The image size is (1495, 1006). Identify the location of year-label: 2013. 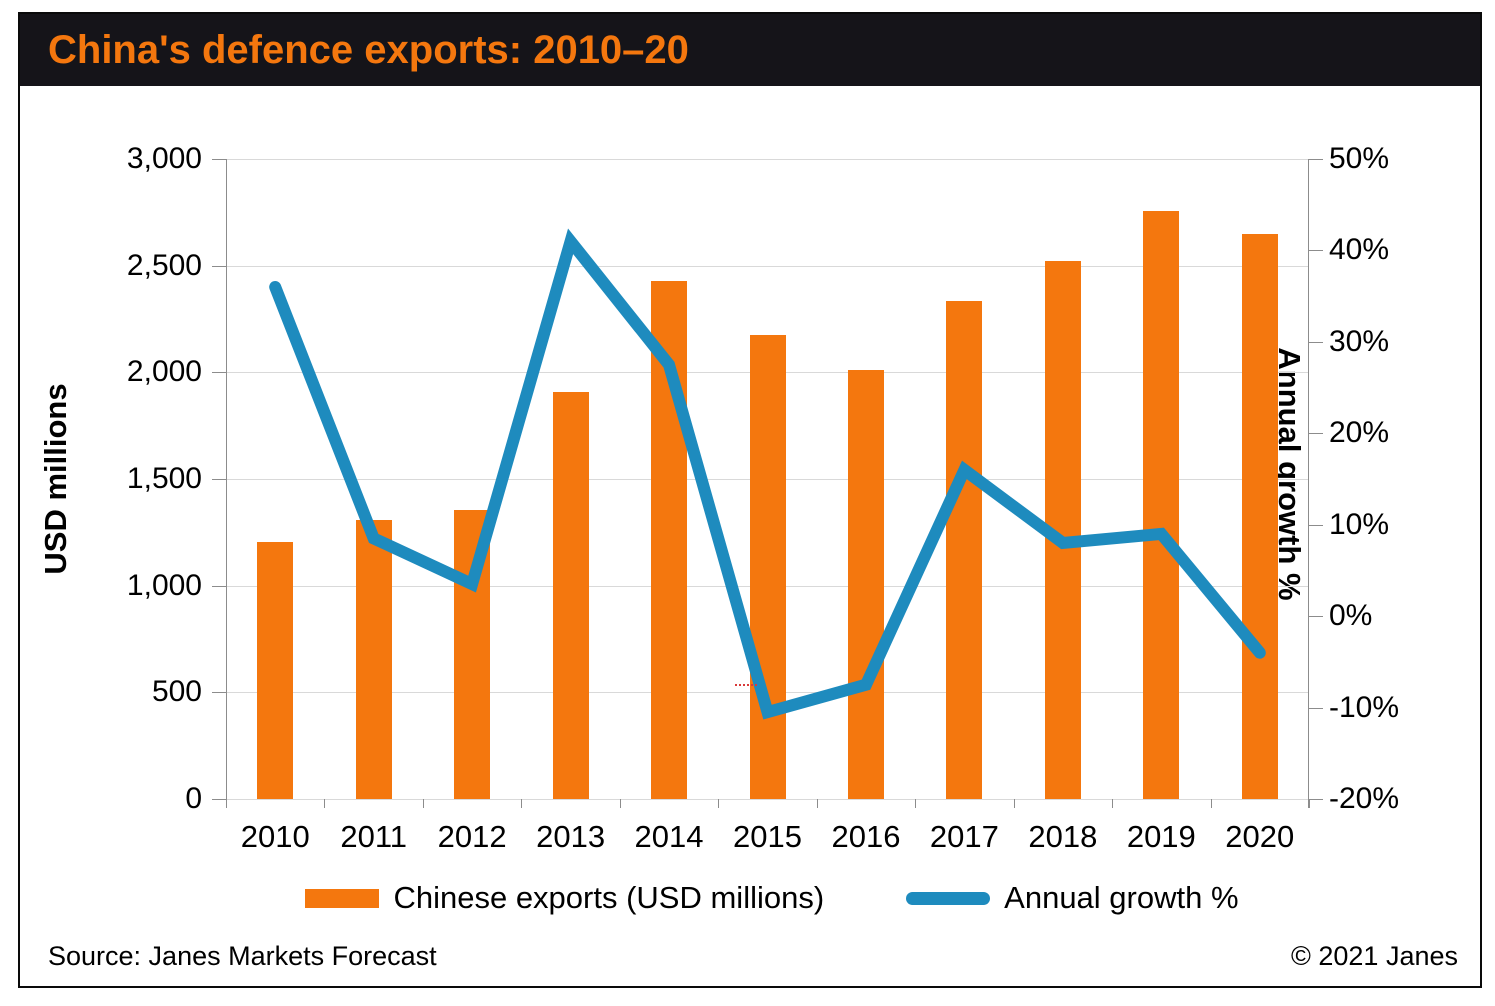
(571, 836).